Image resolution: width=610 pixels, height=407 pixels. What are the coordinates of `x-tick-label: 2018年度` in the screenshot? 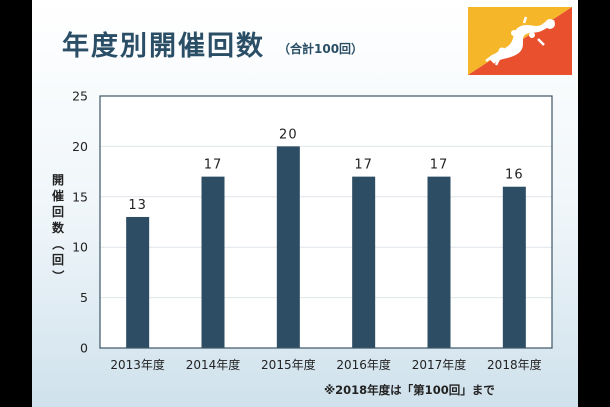 It's located at (514, 364).